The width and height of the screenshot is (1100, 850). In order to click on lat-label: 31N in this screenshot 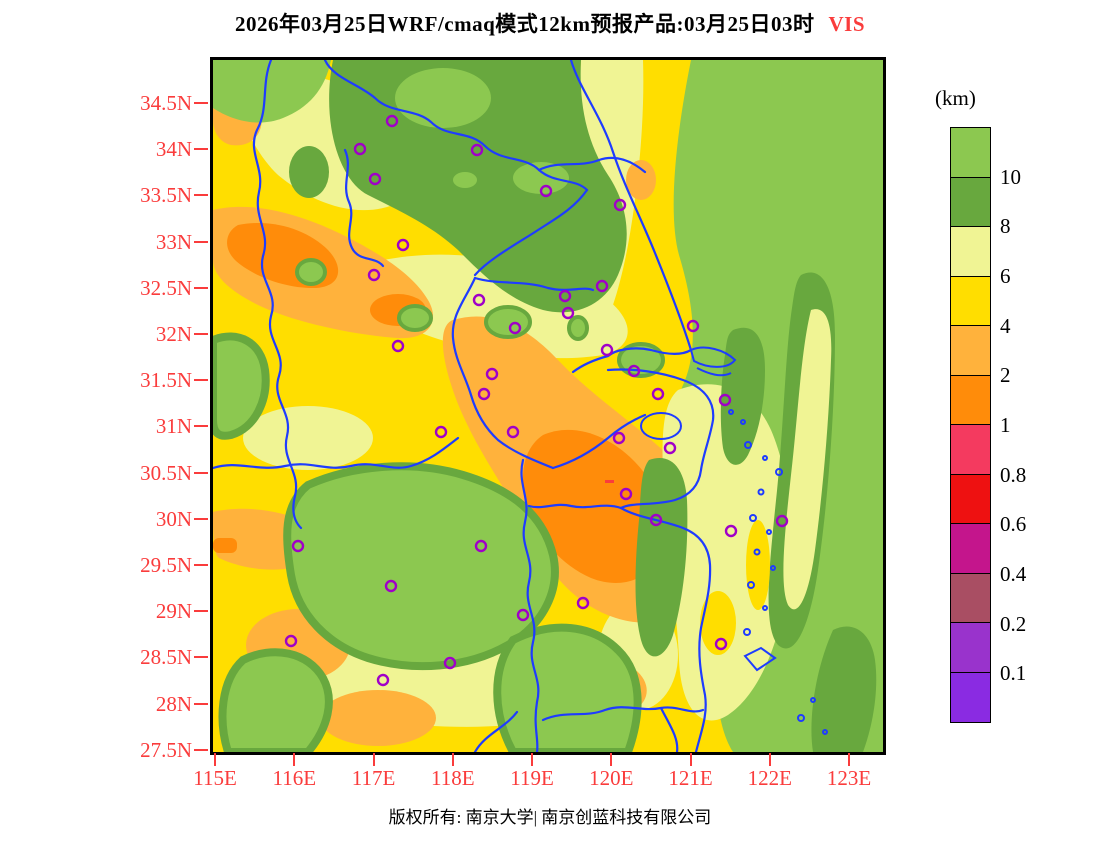, I will do `click(173, 426)`.